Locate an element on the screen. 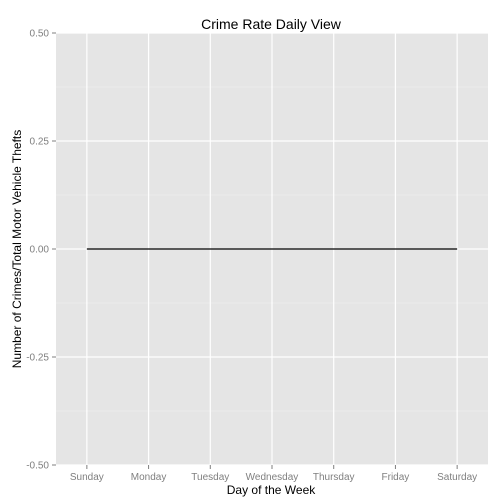  y-tick-label: 0.00 is located at coordinates (40, 250).